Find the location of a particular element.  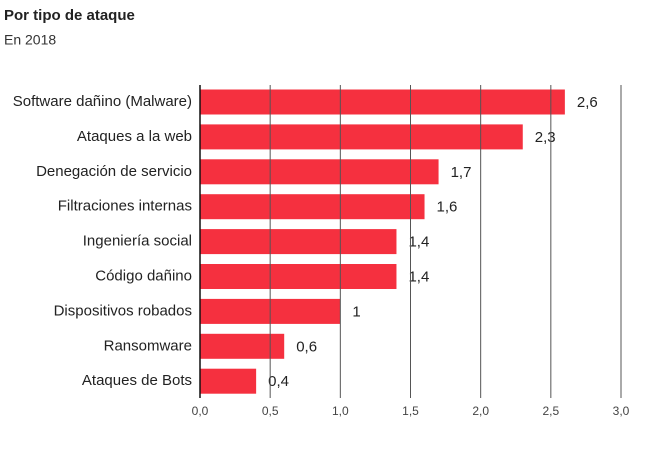

x-tick-label: 0,0 is located at coordinates (200, 411).